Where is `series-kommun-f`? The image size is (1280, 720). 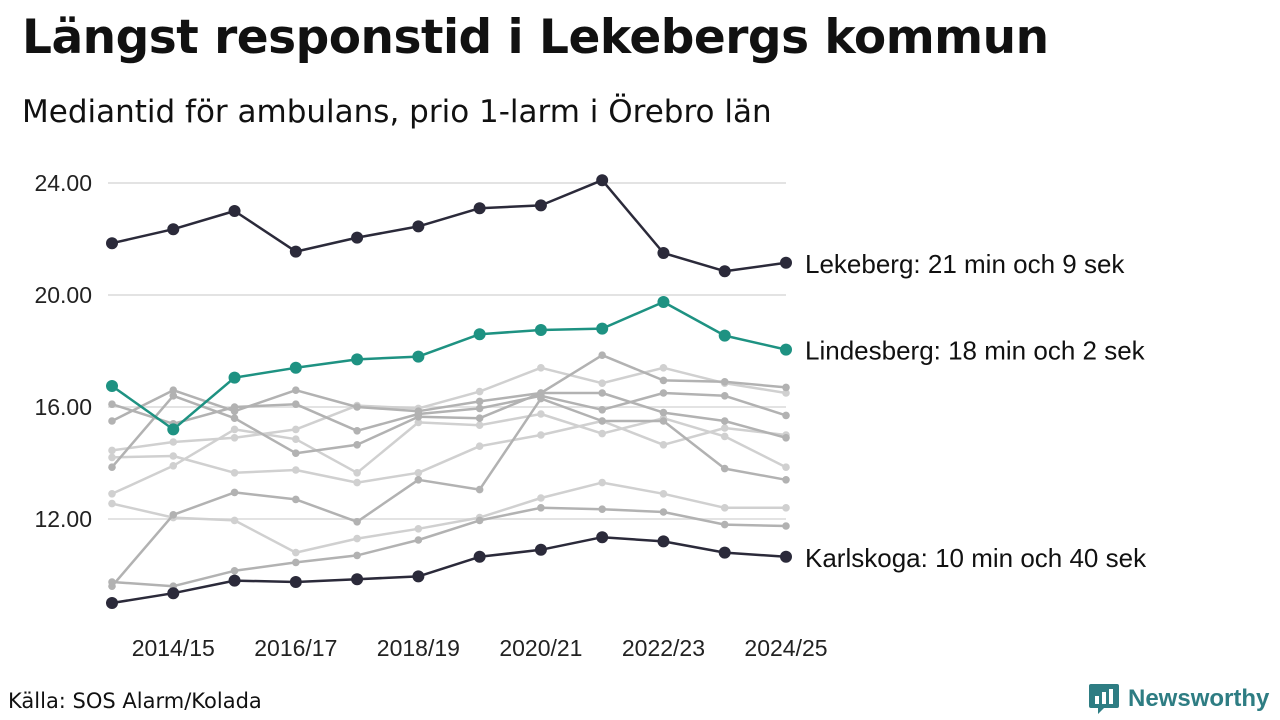
series-kommun-f is located at coordinates (449, 452).